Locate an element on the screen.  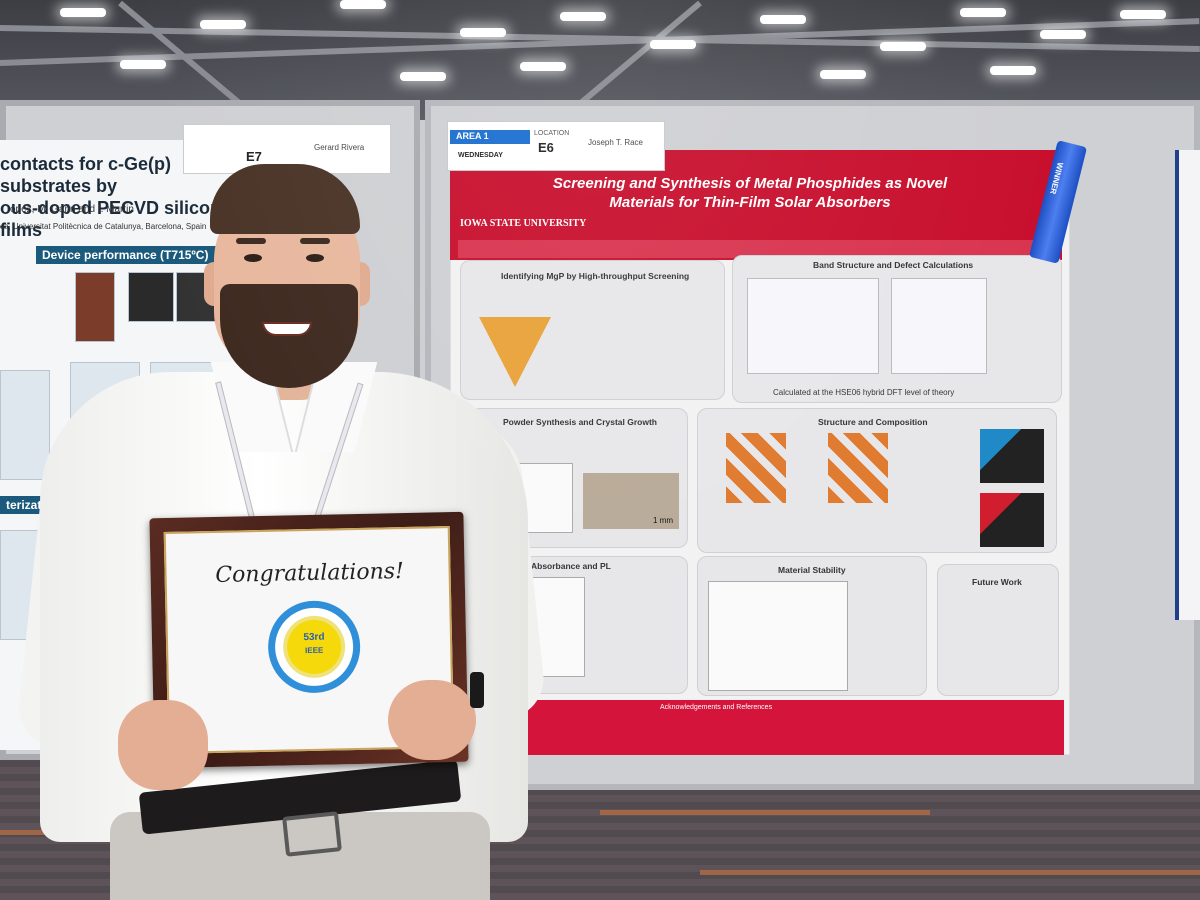
left-presenter-name: Gerard Rivera is located at coordinates (339, 147).